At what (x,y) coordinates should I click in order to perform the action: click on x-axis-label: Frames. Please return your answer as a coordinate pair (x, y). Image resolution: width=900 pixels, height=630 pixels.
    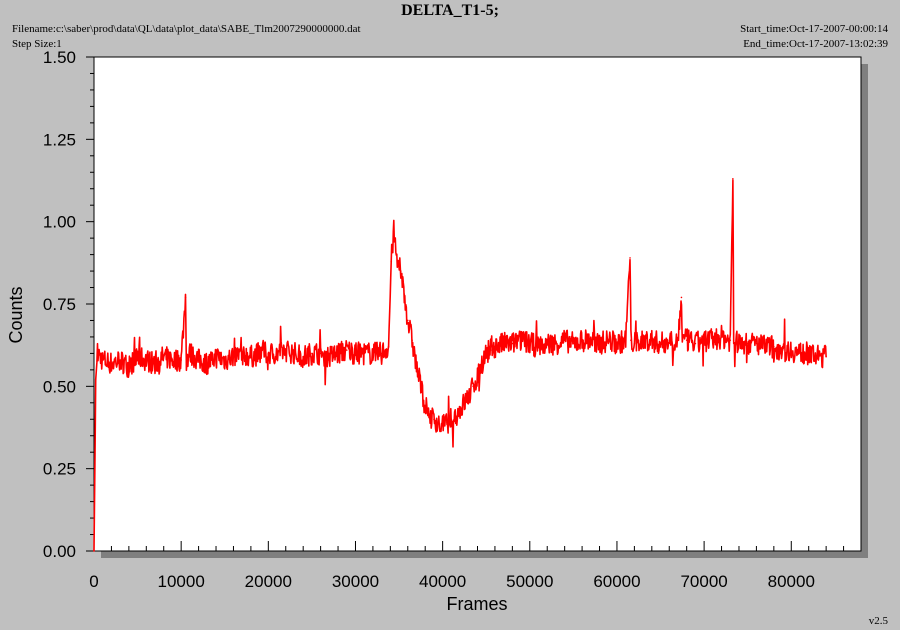
    Looking at the image, I should click on (476, 604).